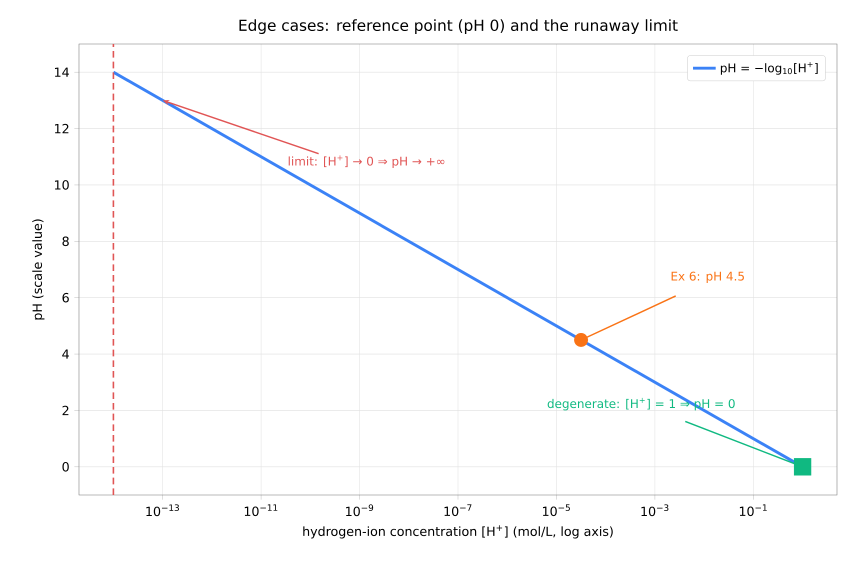 The height and width of the screenshot is (579, 852). What do you see at coordinates (162, 510) in the screenshot?
I see `x-tick-label: 10$^{−13}$` at bounding box center [162, 510].